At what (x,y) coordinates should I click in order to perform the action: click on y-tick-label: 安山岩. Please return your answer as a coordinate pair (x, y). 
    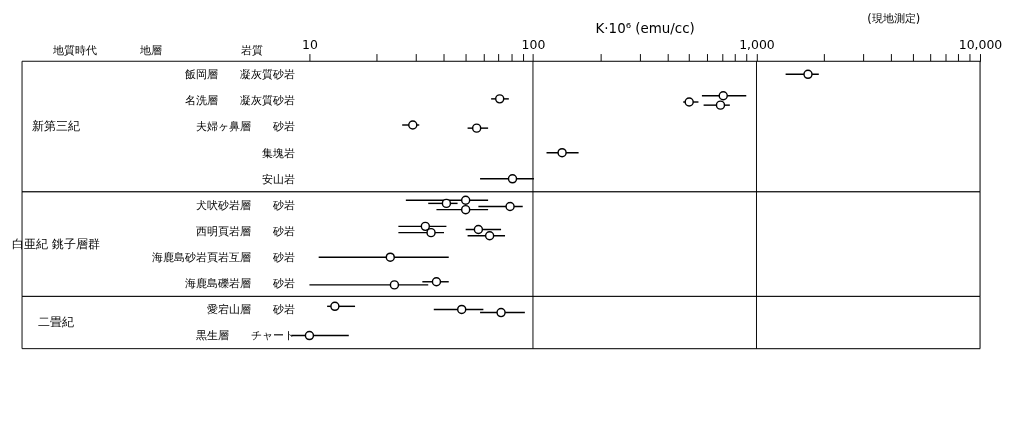
    Looking at the image, I should click on (279, 178).